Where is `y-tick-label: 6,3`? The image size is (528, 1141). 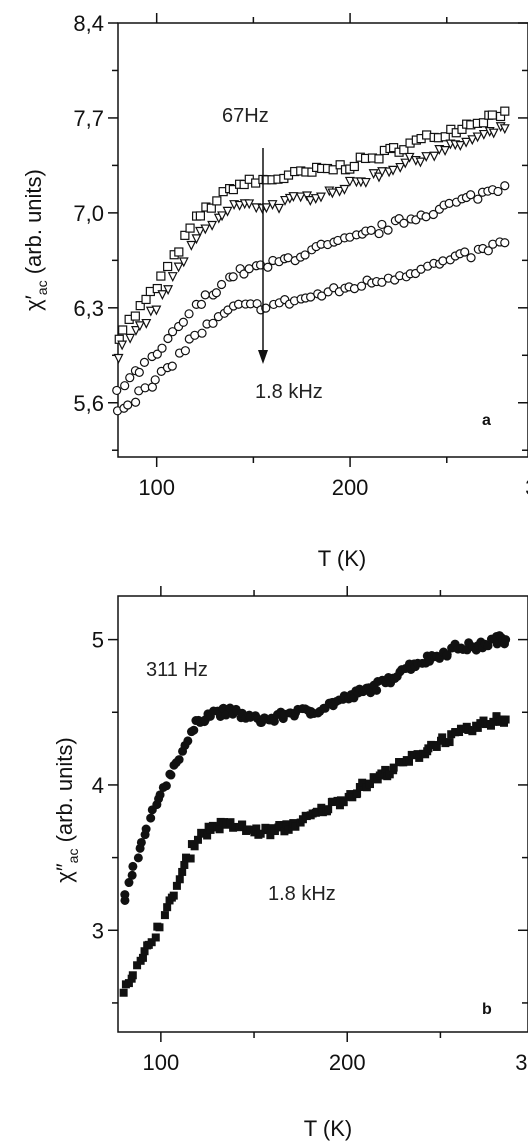 y-tick-label: 6,3 is located at coordinates (88, 308).